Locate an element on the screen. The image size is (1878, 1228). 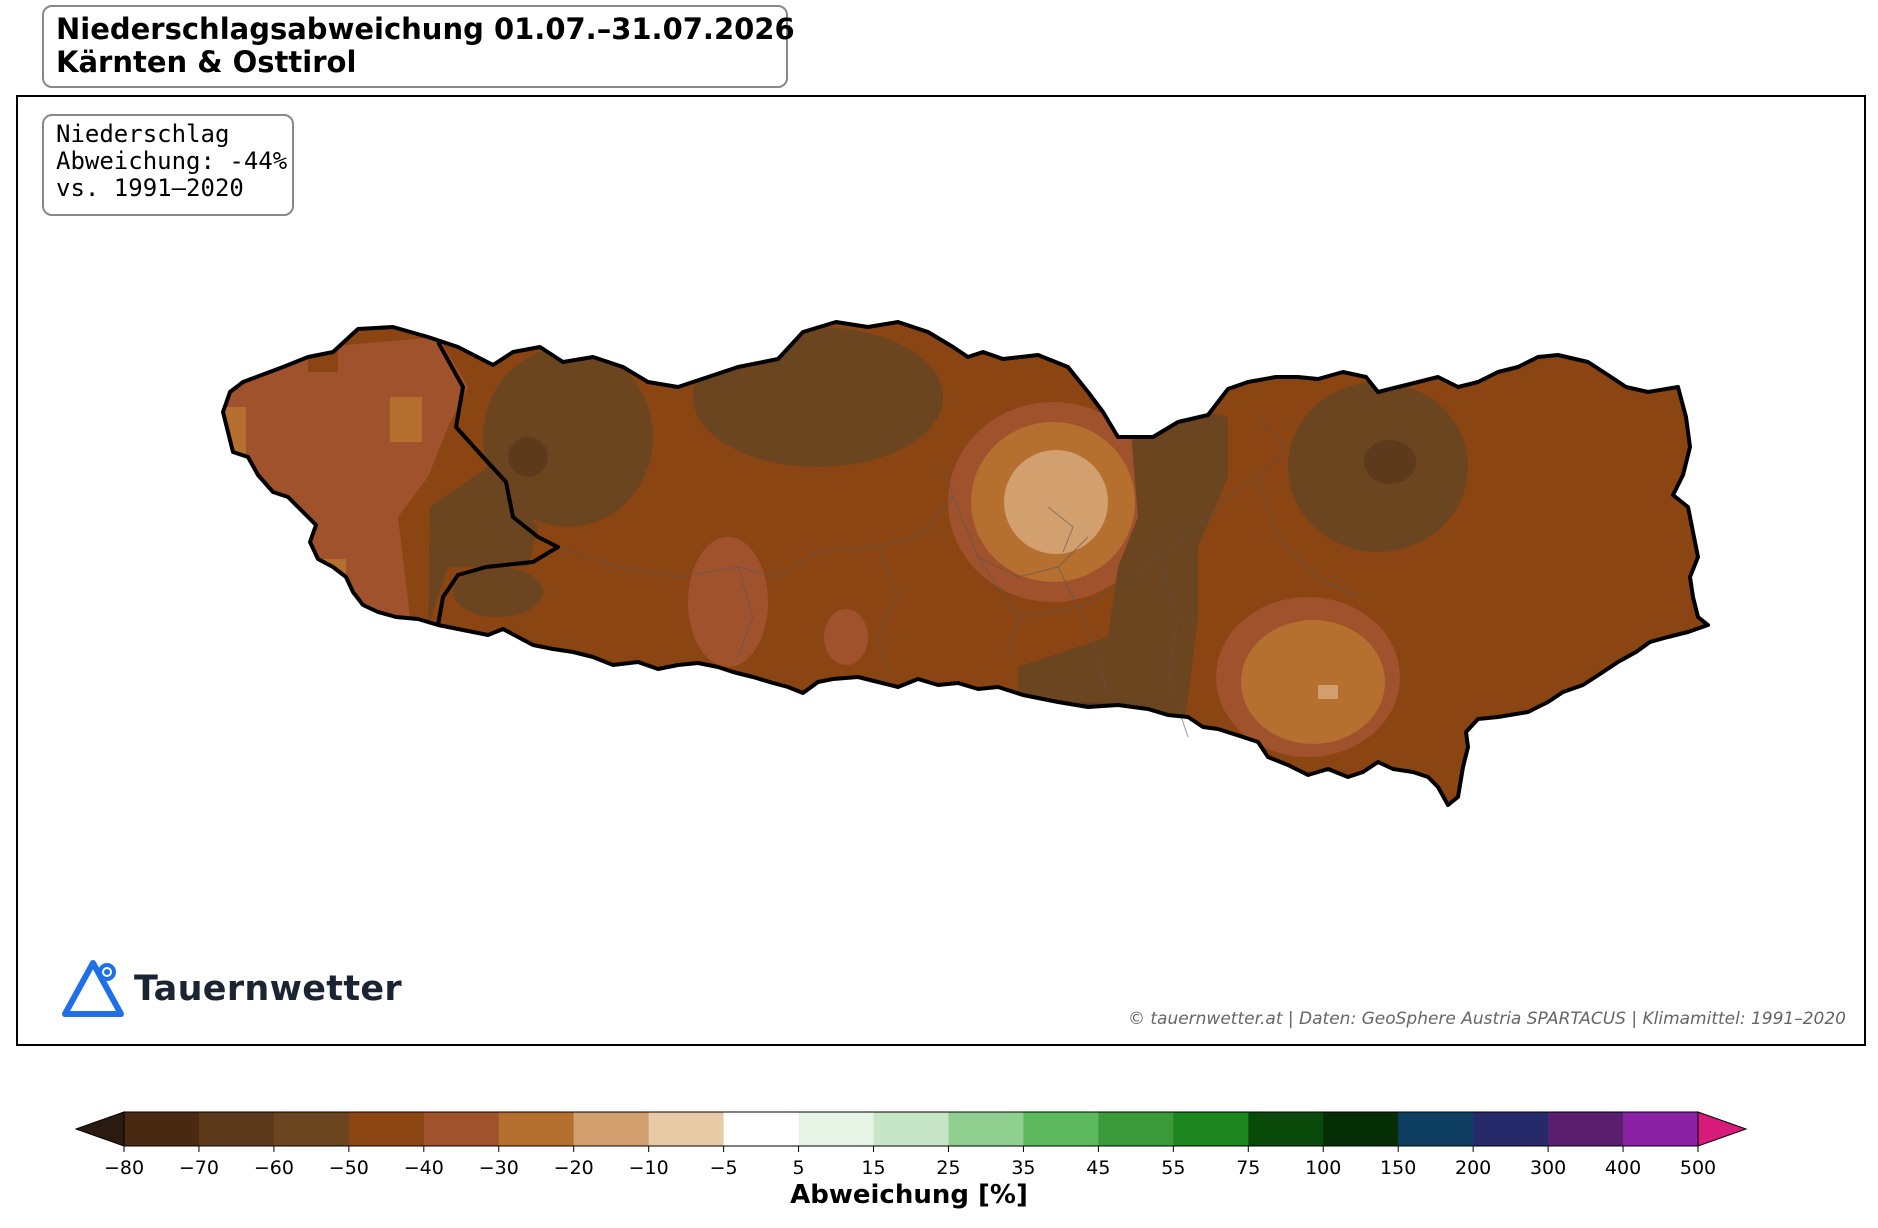
logo-text: Tauernwetter is located at coordinates (268, 989).